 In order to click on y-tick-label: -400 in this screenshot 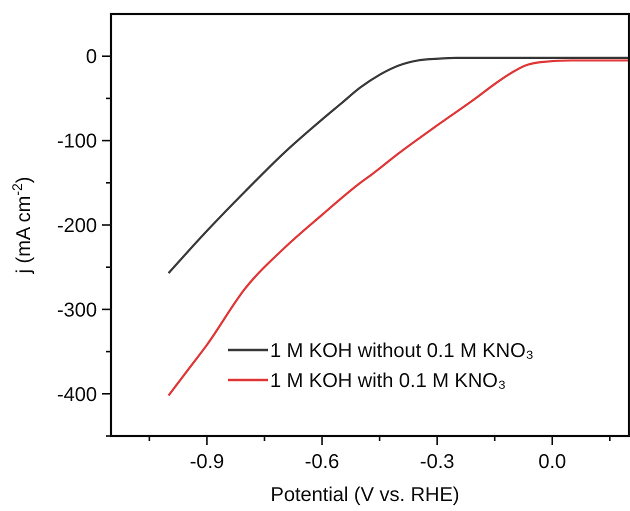, I will do `click(76, 395)`.